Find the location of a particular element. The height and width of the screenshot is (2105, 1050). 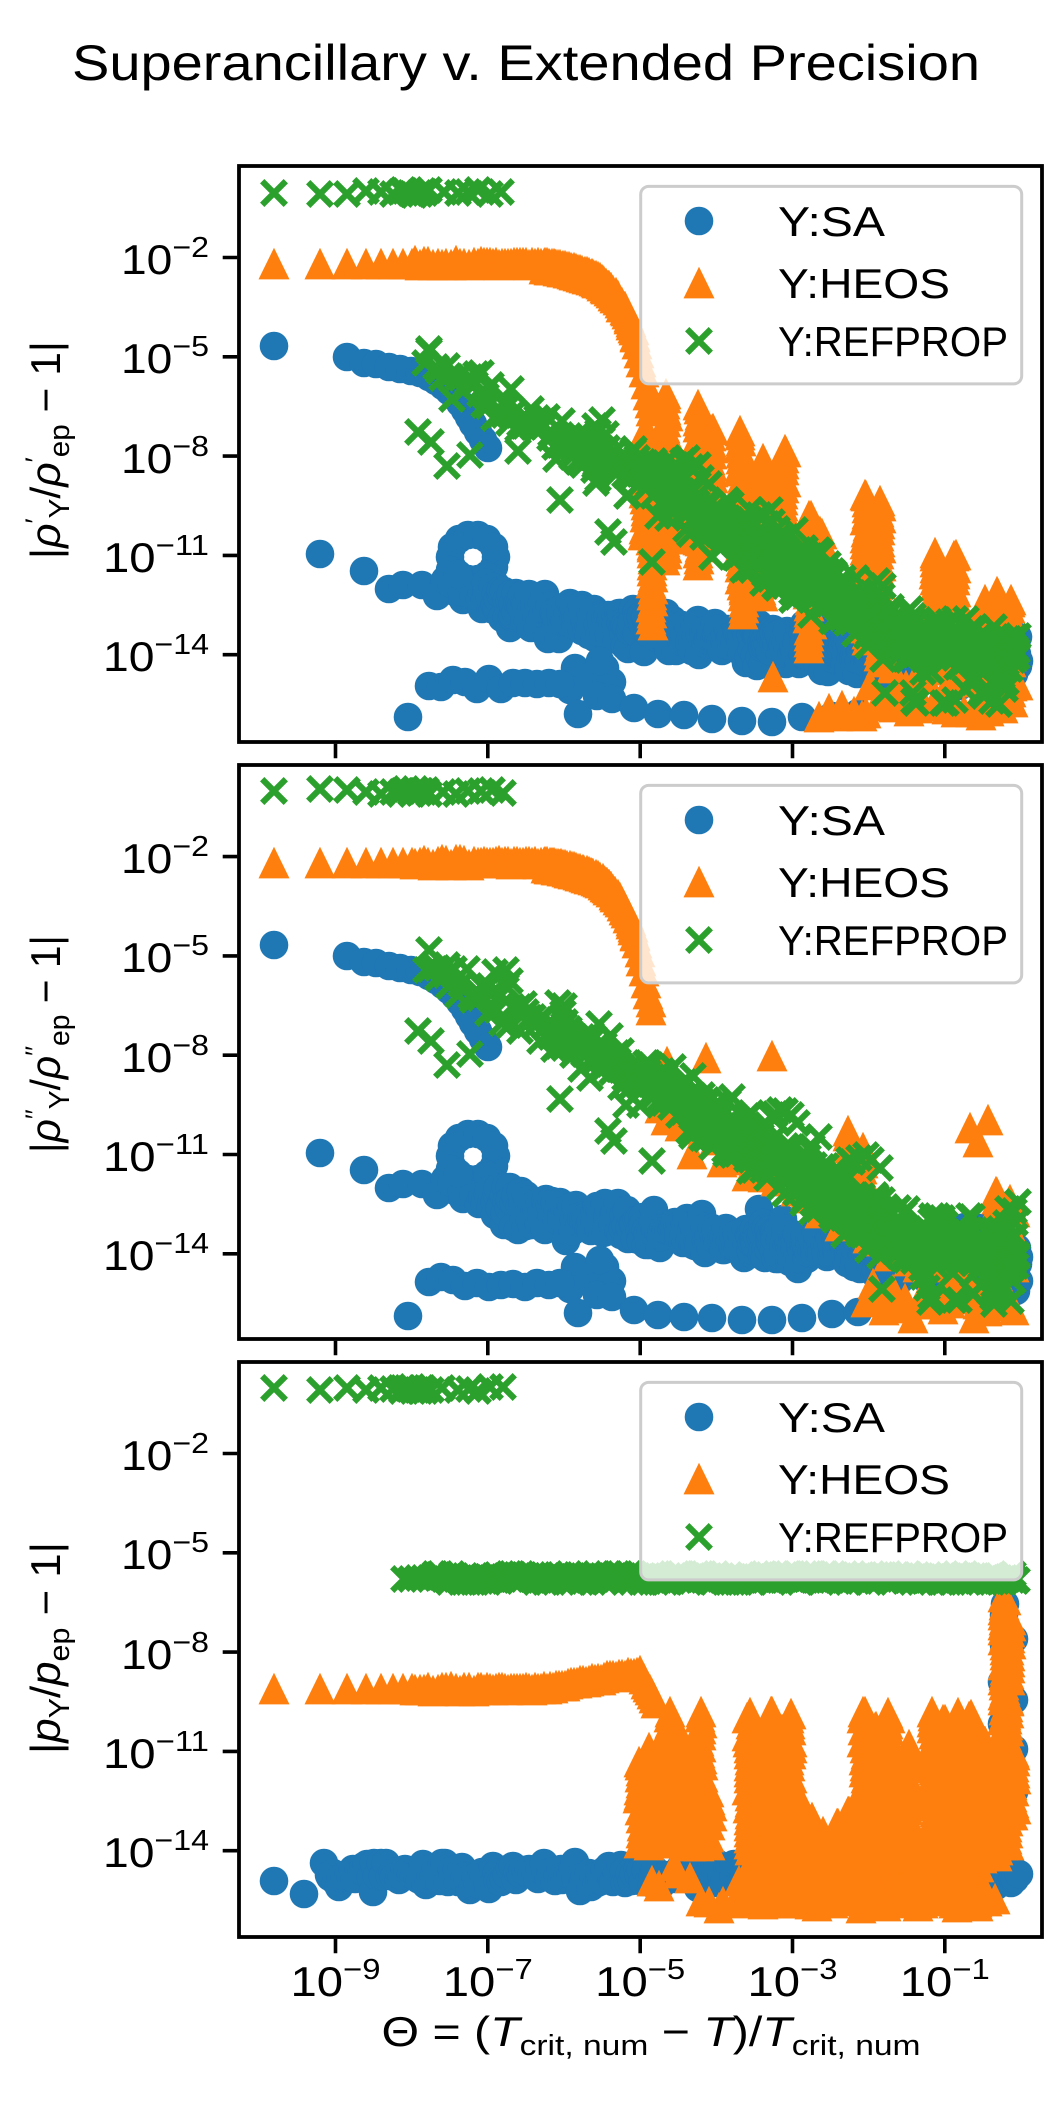

svg-text:10−5: 10 −5 is located at coordinates (640, 1979).